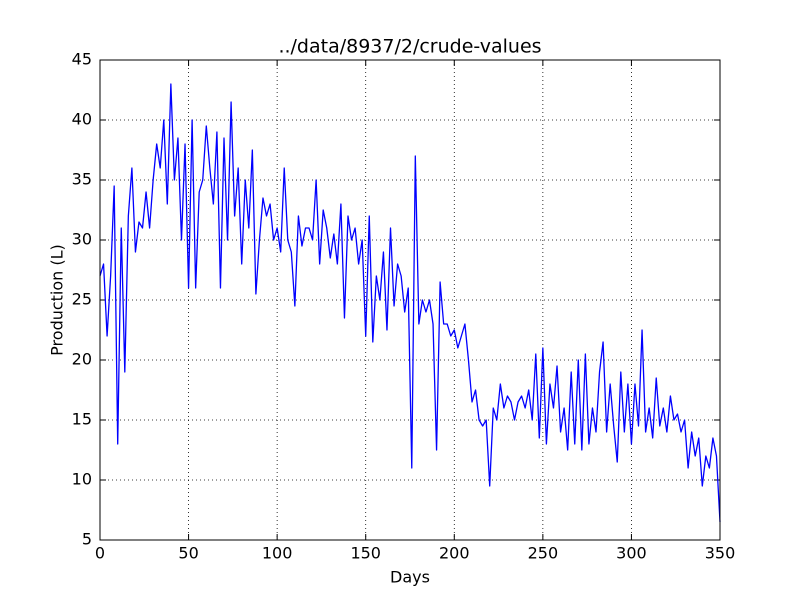  Describe the element at coordinates (87, 539) in the screenshot. I see `y-tick-label: 5` at that location.